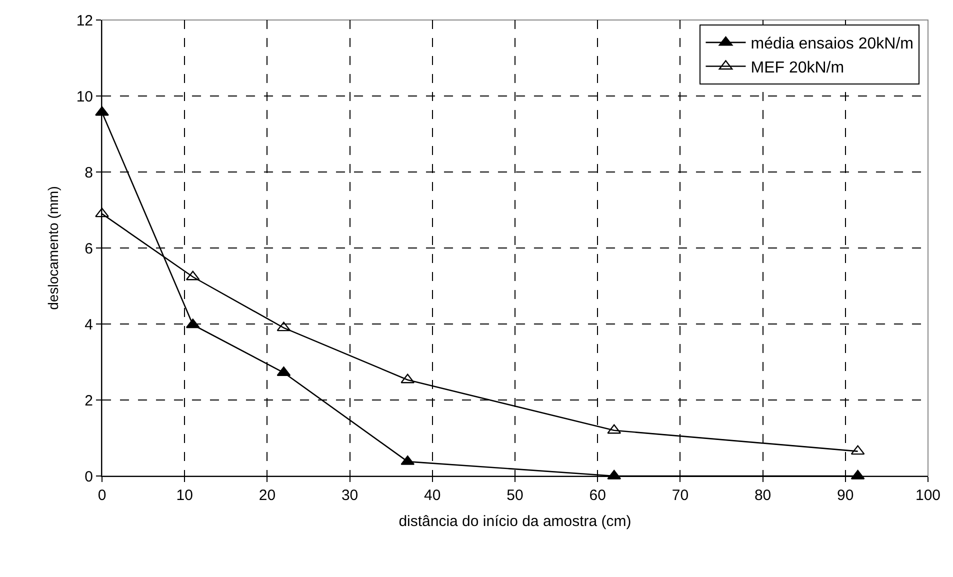 Image resolution: width=953 pixels, height=577 pixels. I want to click on x-tick-label: 70, so click(680, 495).